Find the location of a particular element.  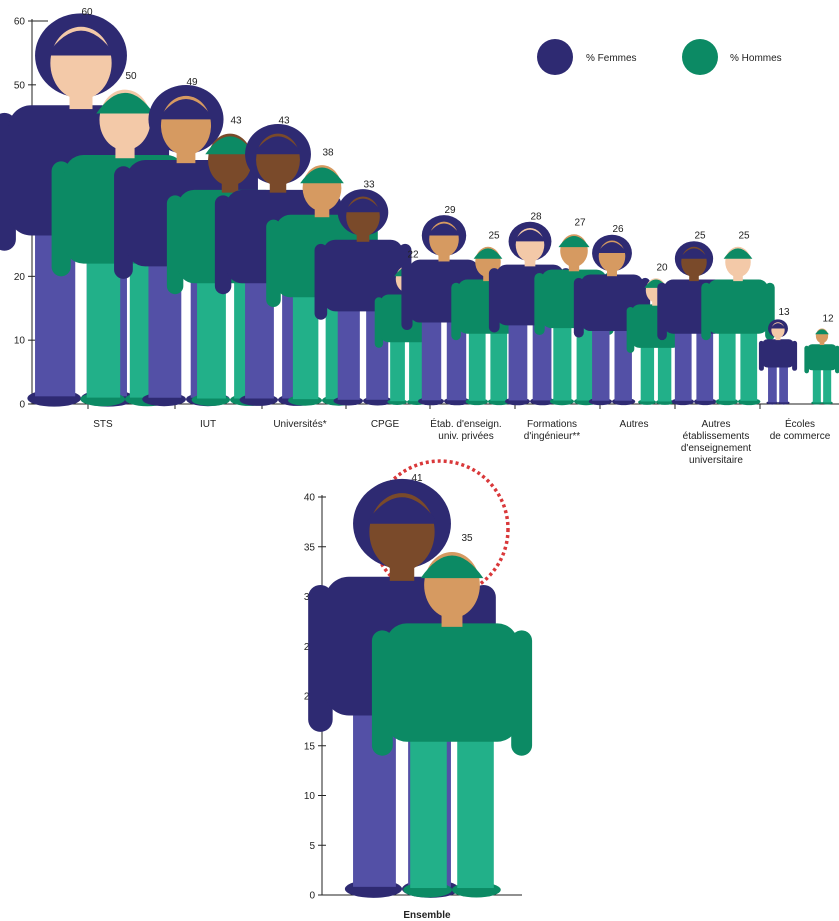

legend-femmes-label: % Femmes is located at coordinates (611, 58).